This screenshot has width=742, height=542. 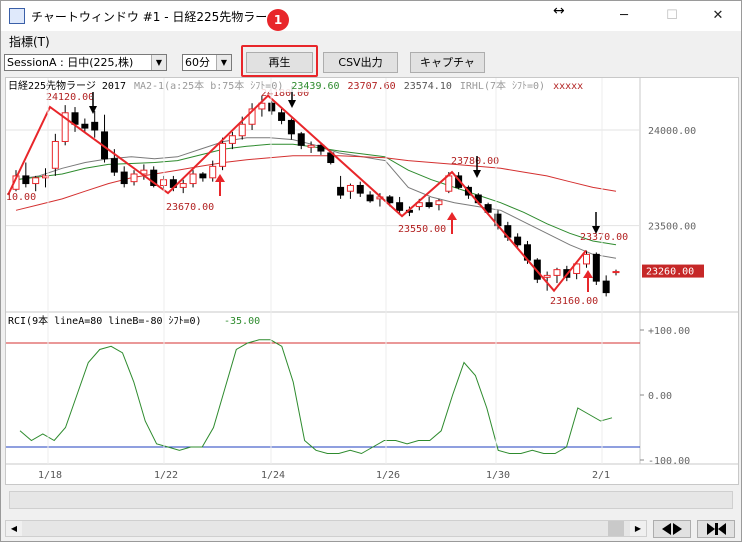 I want to click on zigzag-label: 23370.00, so click(x=604, y=237).